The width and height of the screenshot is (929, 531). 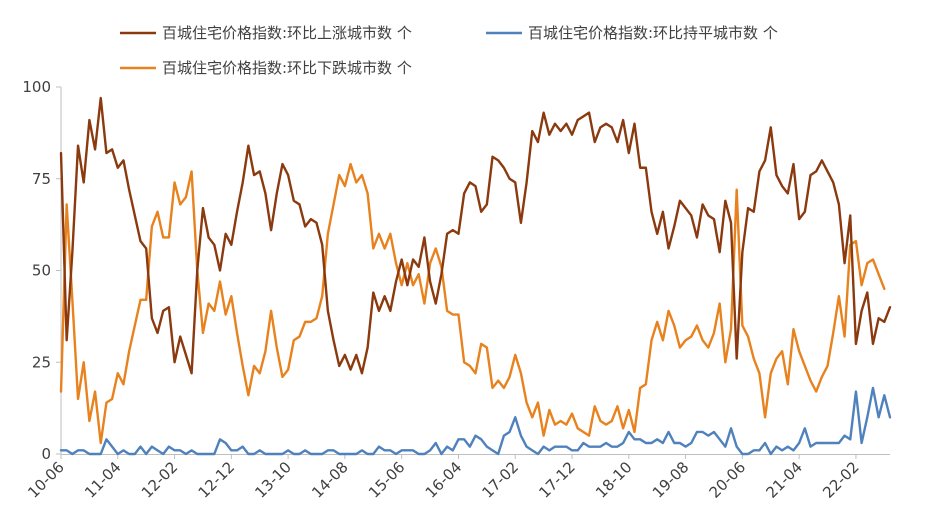 I want to click on y-tick-label: 75, so click(x=41, y=179).